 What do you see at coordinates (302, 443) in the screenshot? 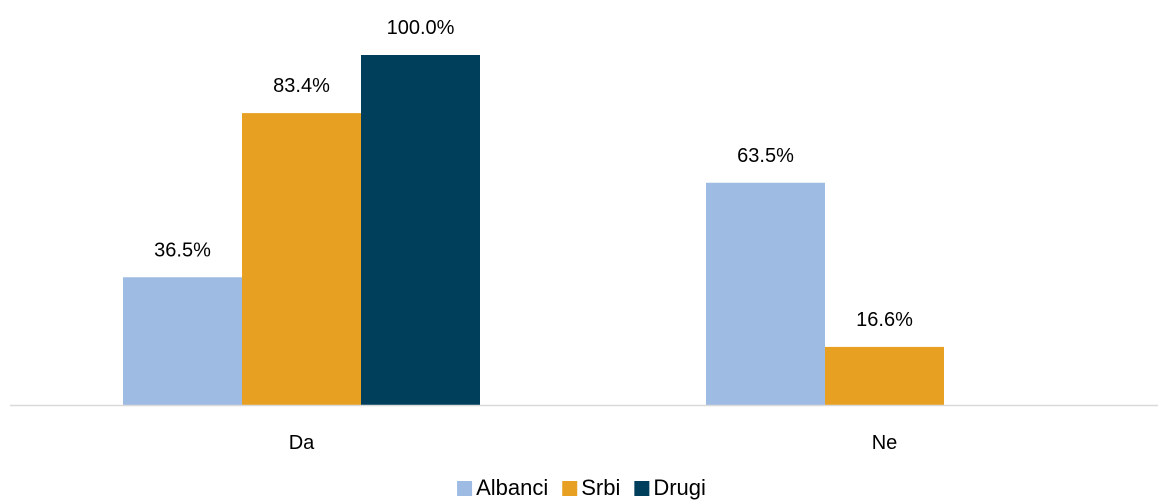
I see `category-label-da: Da` at bounding box center [302, 443].